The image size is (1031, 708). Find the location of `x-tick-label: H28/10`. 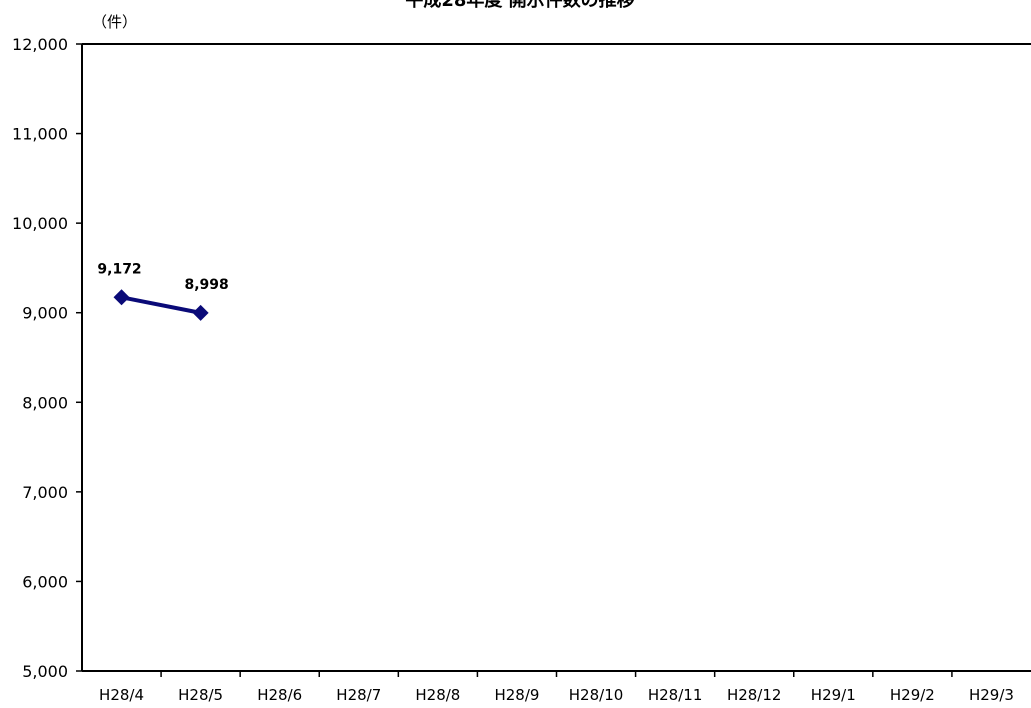

x-tick-label: H28/10 is located at coordinates (596, 695).